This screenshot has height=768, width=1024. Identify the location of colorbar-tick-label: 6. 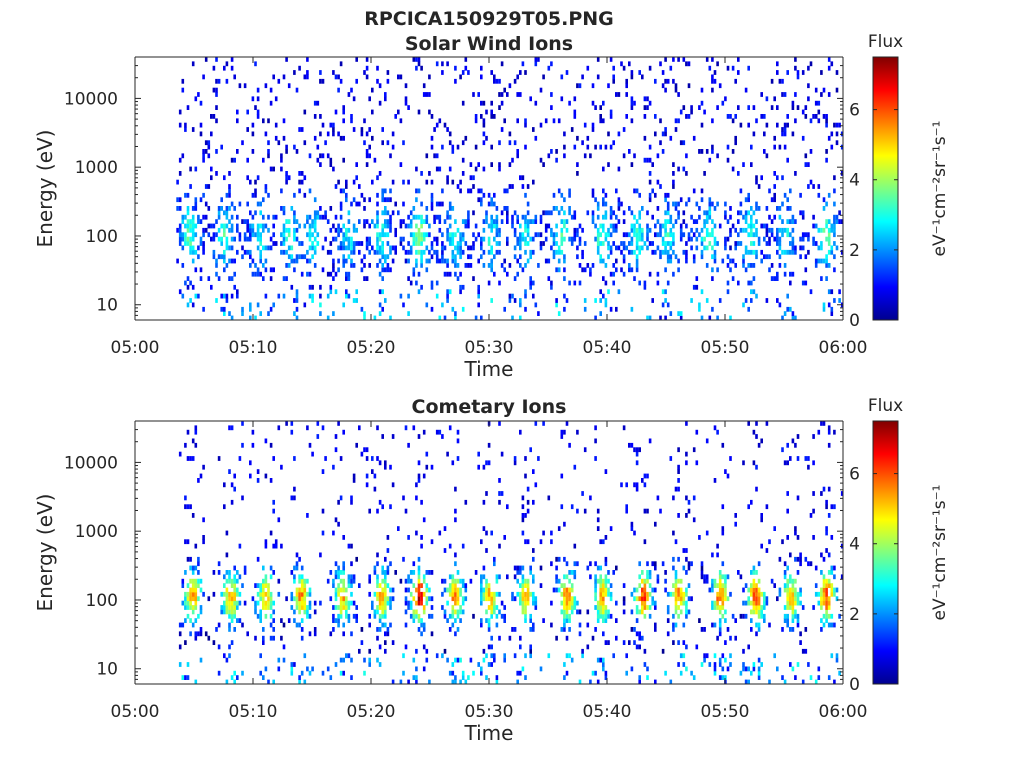
(854, 475).